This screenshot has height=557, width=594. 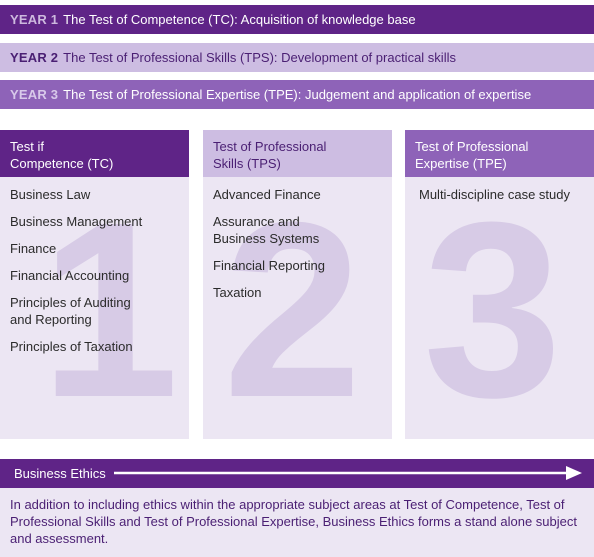 I want to click on ethics-title: Business Ethics, so click(x=60, y=473).